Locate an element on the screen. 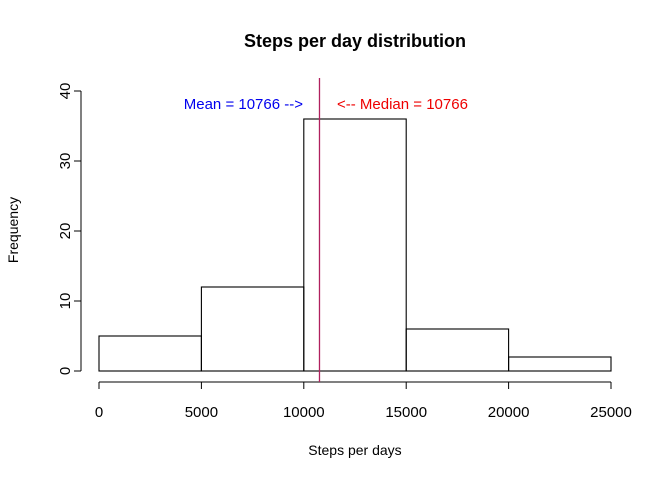 The image size is (672, 480). y-tick-label-0: 0 is located at coordinates (65, 371).